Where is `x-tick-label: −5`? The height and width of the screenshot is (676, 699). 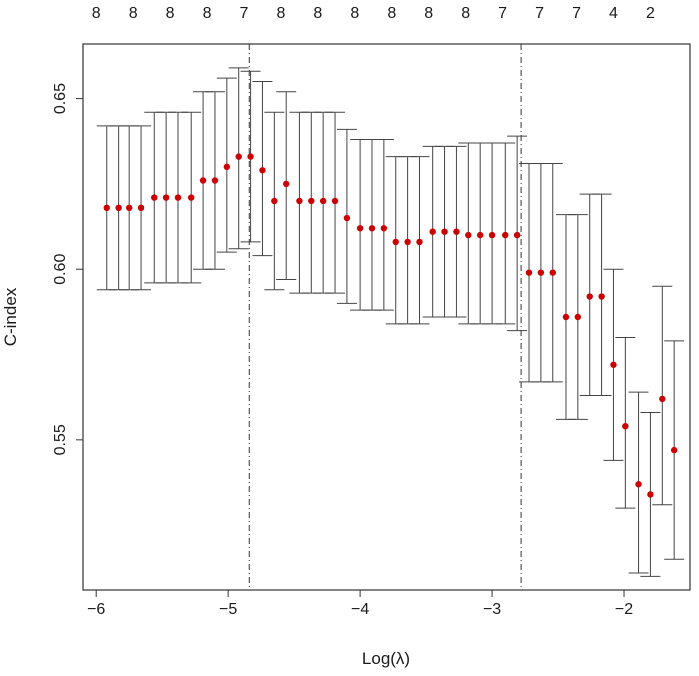 x-tick-label: −5 is located at coordinates (228, 609).